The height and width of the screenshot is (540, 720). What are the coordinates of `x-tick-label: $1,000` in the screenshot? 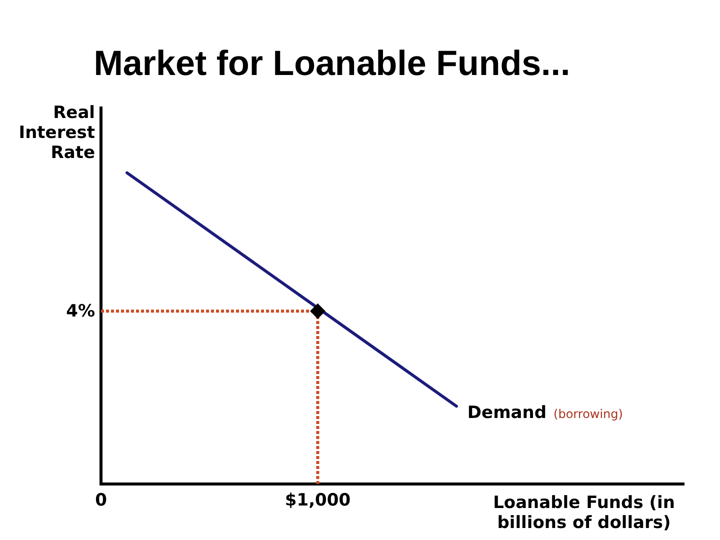 It's located at (317, 500).